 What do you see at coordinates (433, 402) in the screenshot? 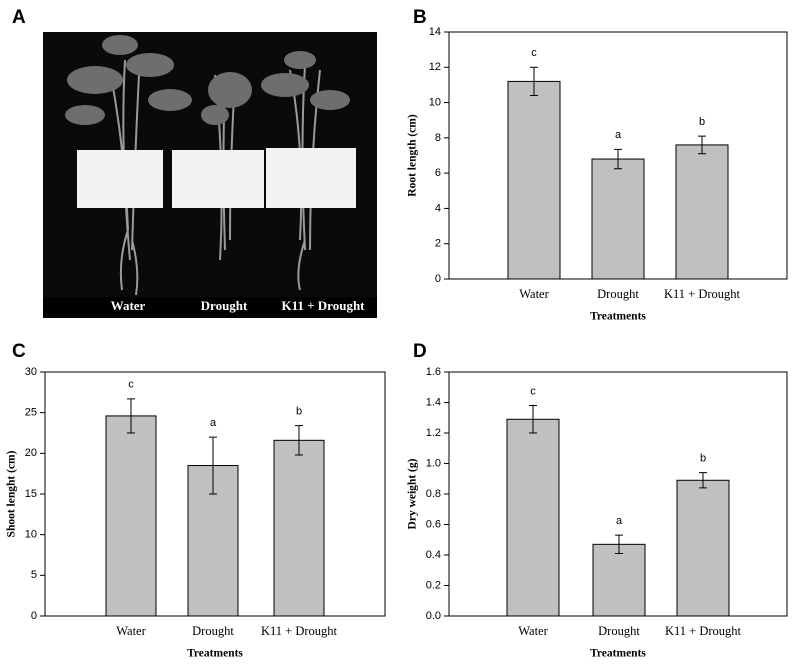
I see `y-tick-label: 1.4` at bounding box center [433, 402].